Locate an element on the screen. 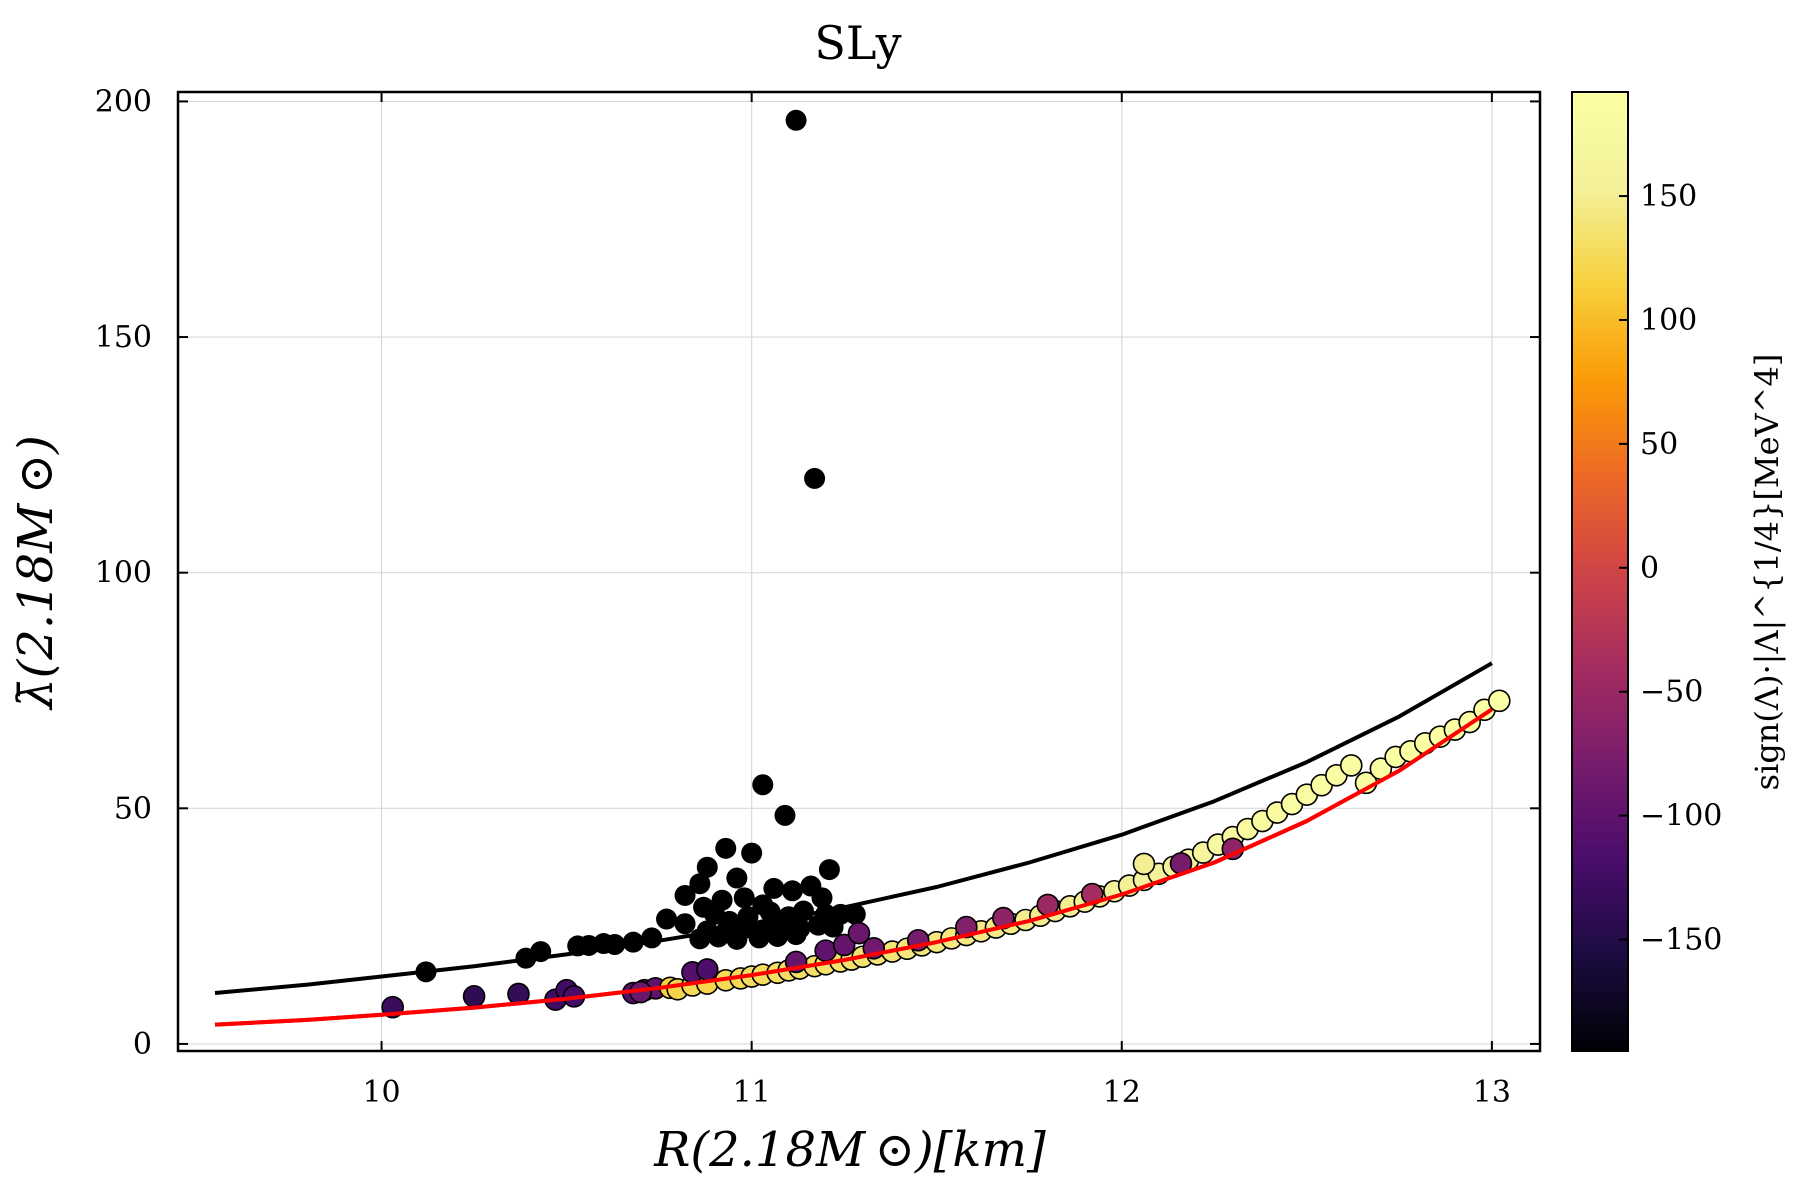 Image resolution: width=1800 pixels, height=1200 pixels. y-tick-label: 50 is located at coordinates (133, 808).